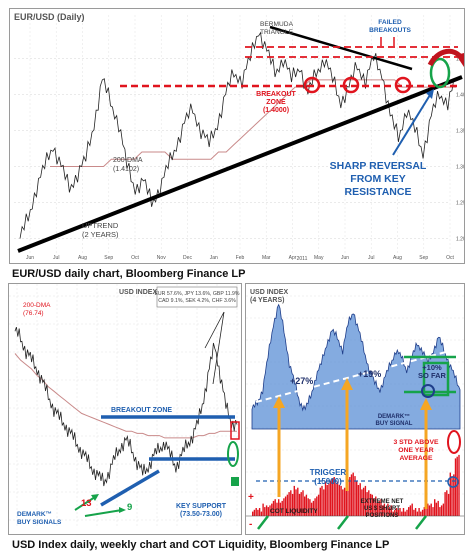 Image resolution: width=474 pixels, height=553 pixels. Describe the element at coordinates (138, 292) in the screenshot. I see `usd-index-daily-title: USD INDEX` at that location.